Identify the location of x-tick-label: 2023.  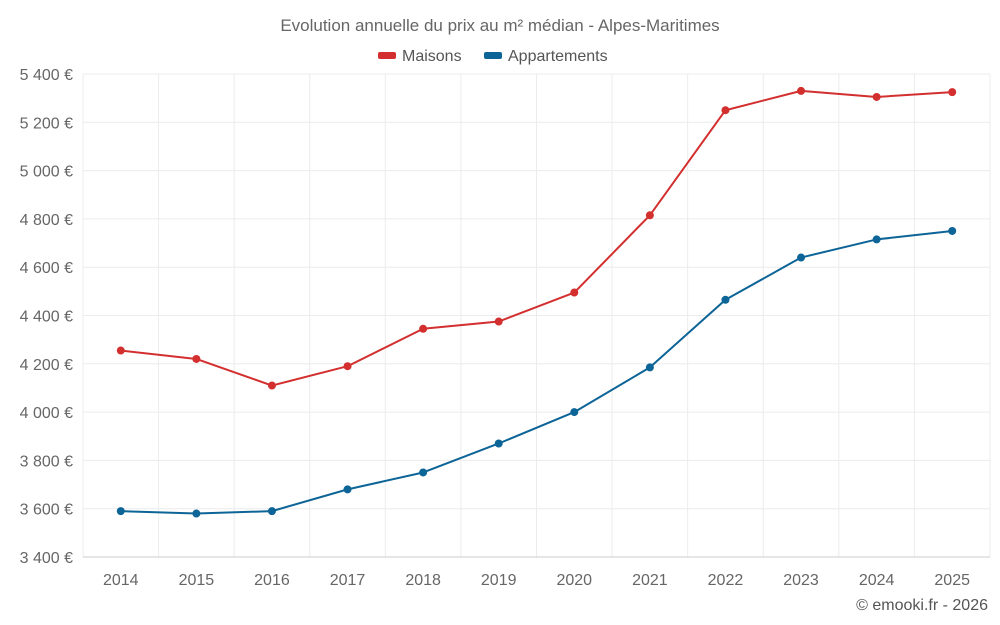
(801, 580).